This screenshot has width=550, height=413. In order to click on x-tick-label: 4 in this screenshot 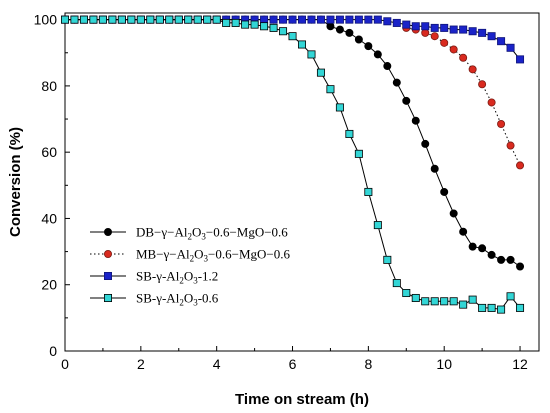, I will do `click(217, 364)`.